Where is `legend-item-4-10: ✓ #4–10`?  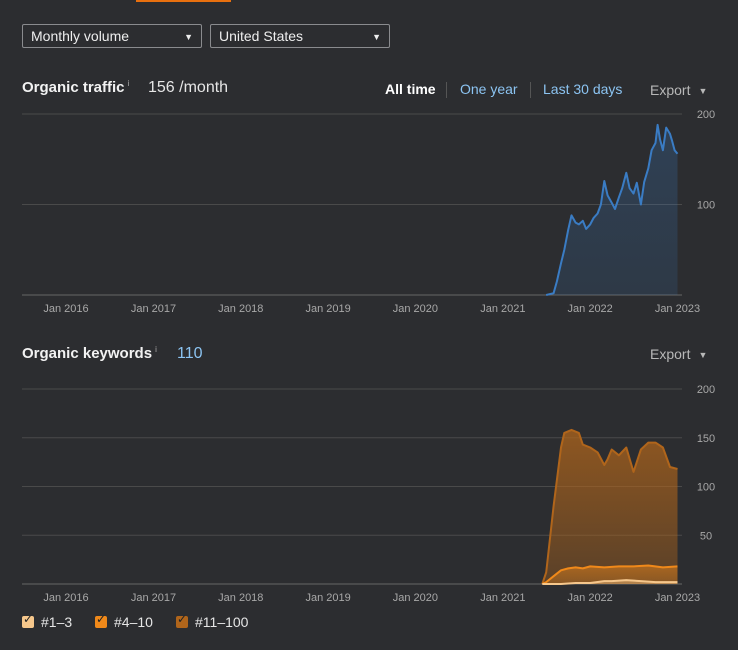
legend-item-4-10: ✓ #4–10 is located at coordinates (124, 621).